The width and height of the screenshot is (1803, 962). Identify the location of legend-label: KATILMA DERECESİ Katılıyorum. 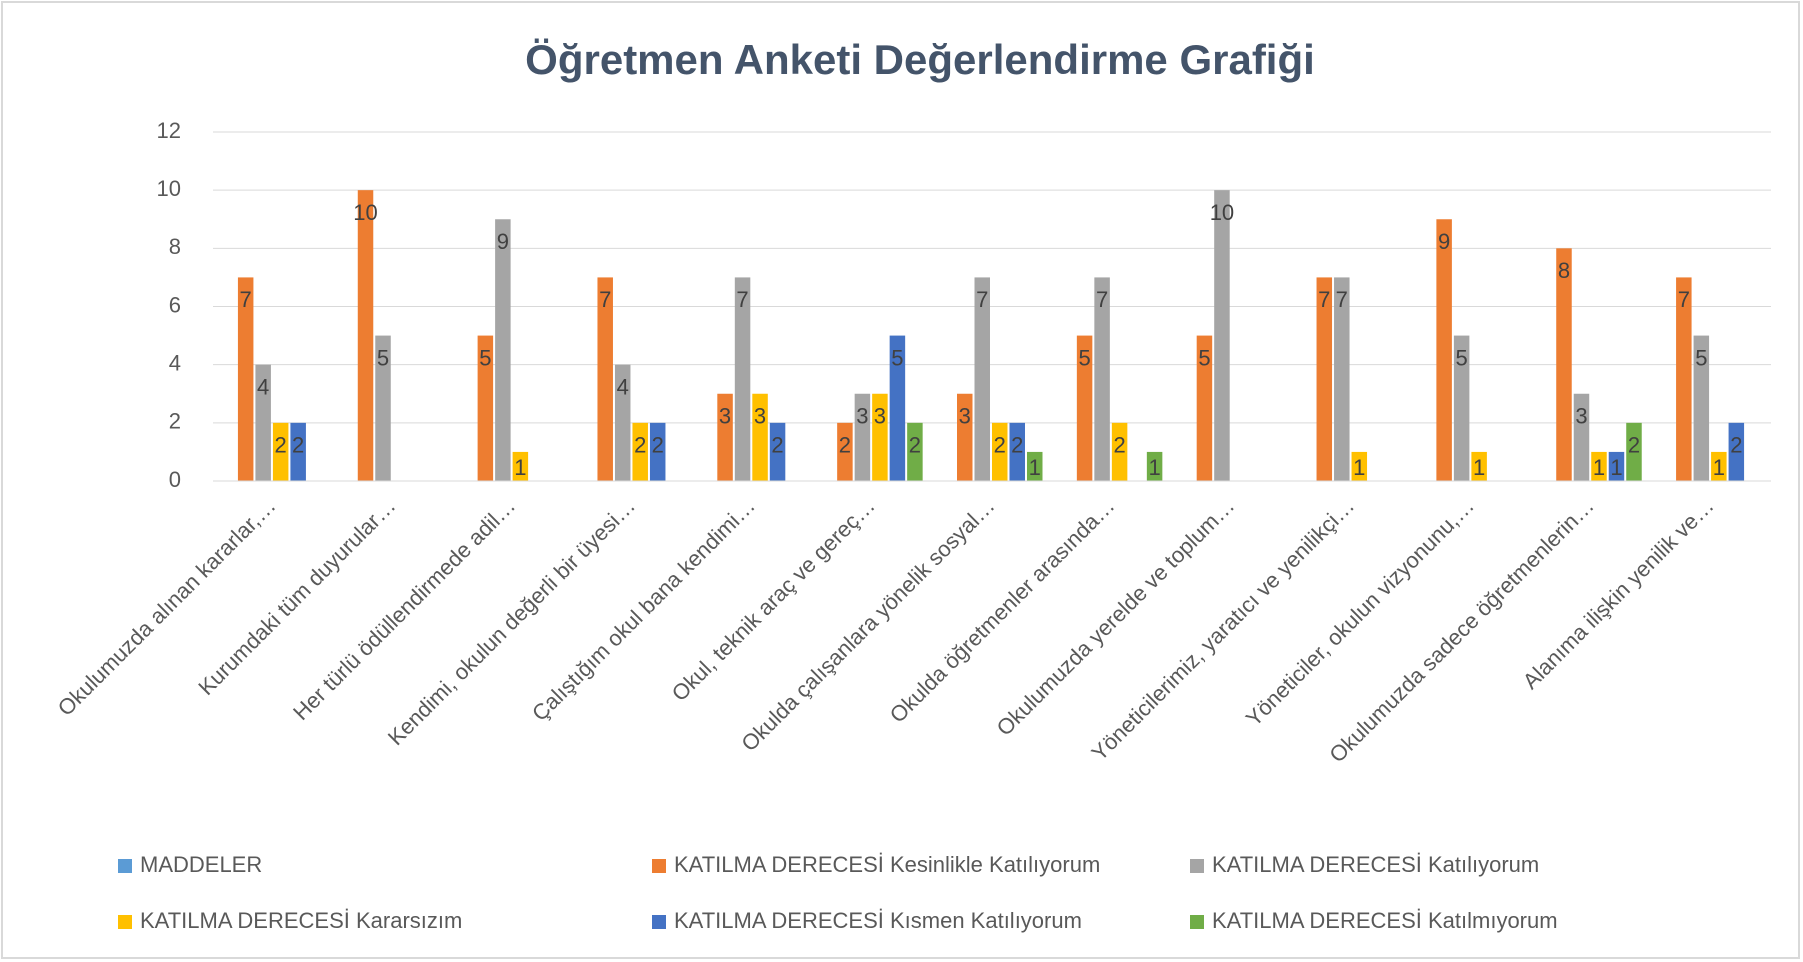
(1375, 864).